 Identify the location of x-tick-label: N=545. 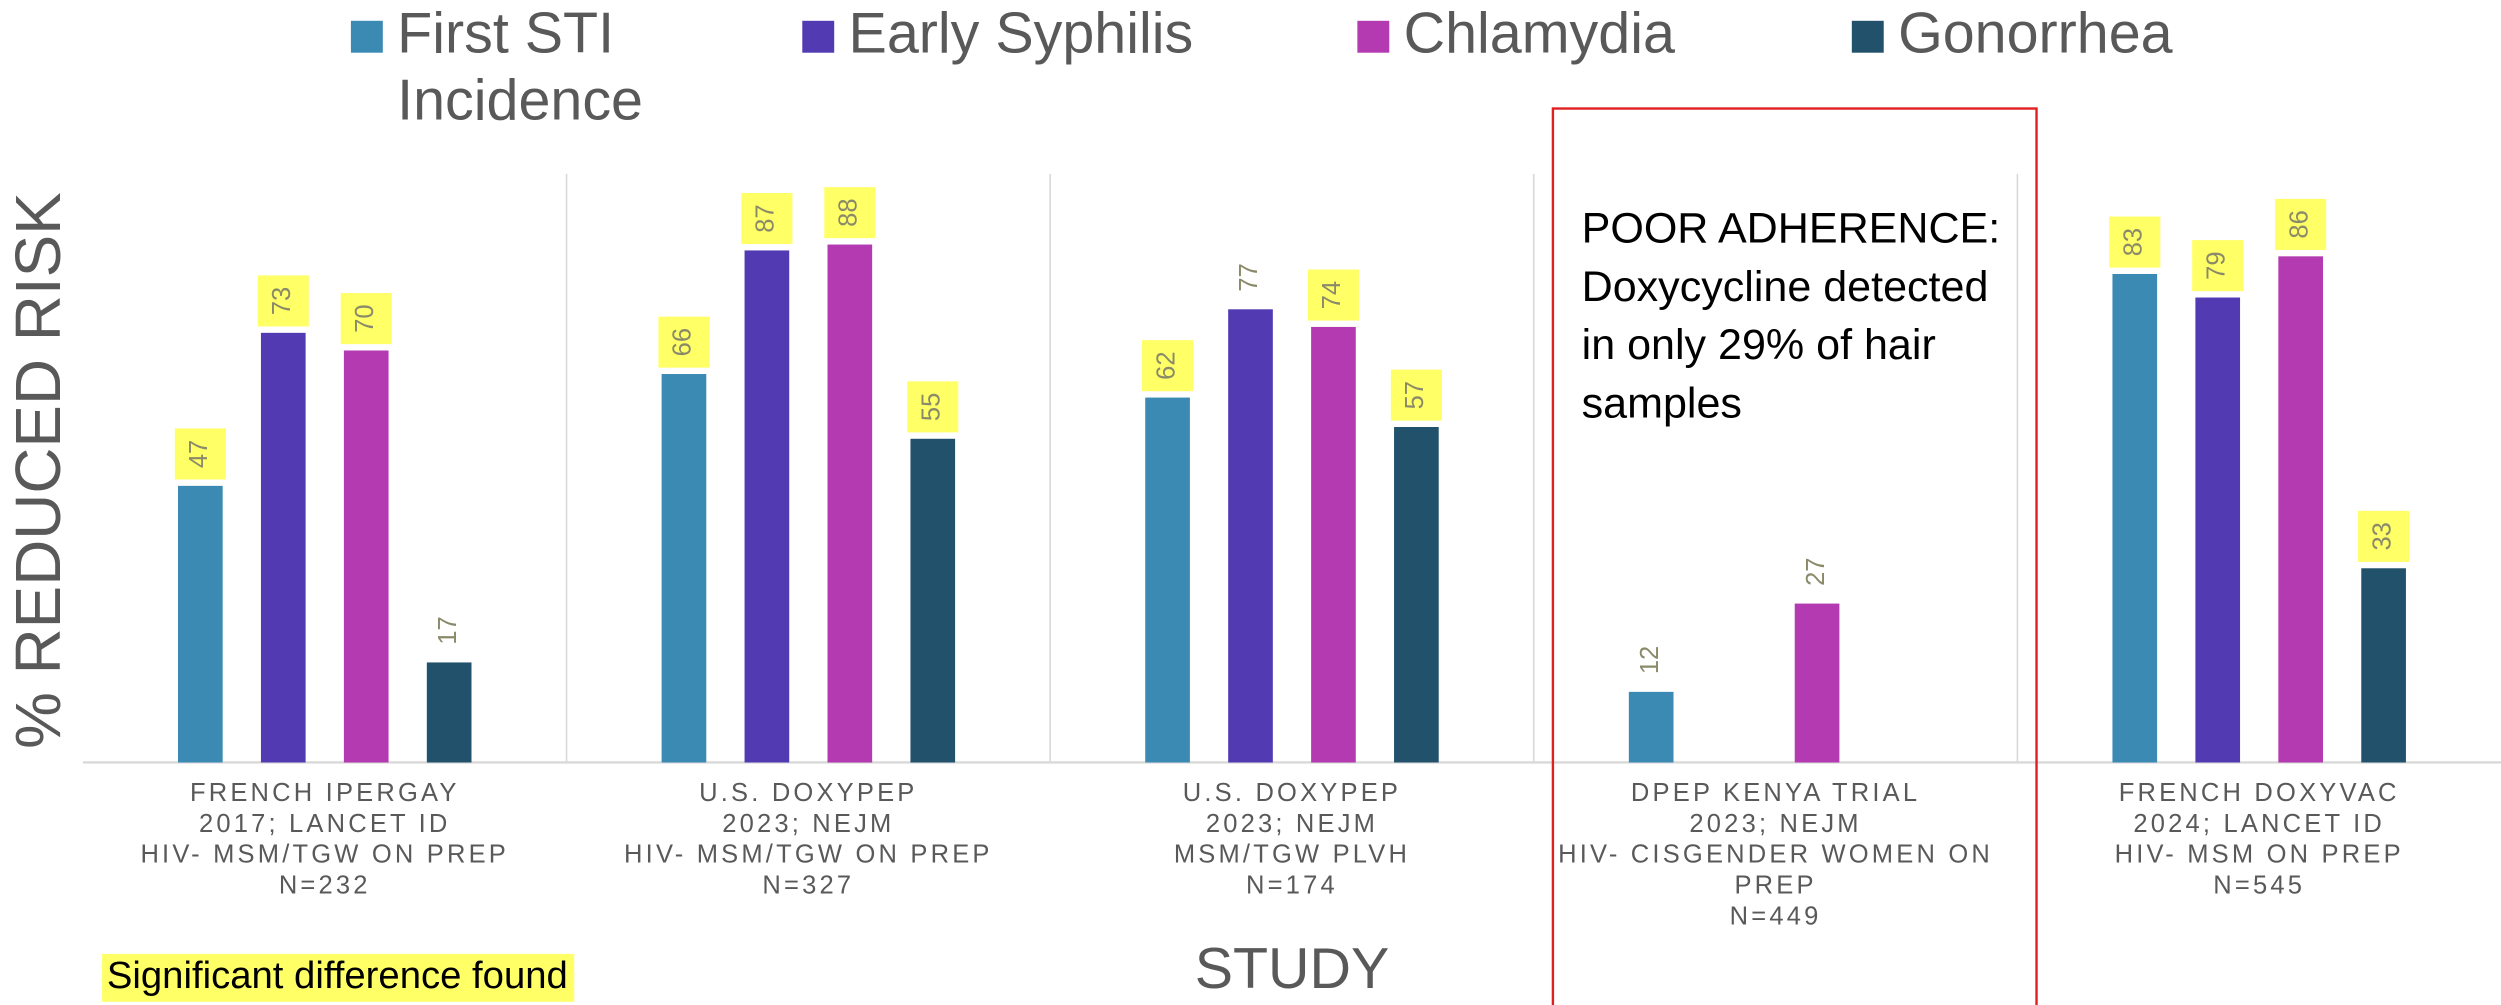
(2259, 885).